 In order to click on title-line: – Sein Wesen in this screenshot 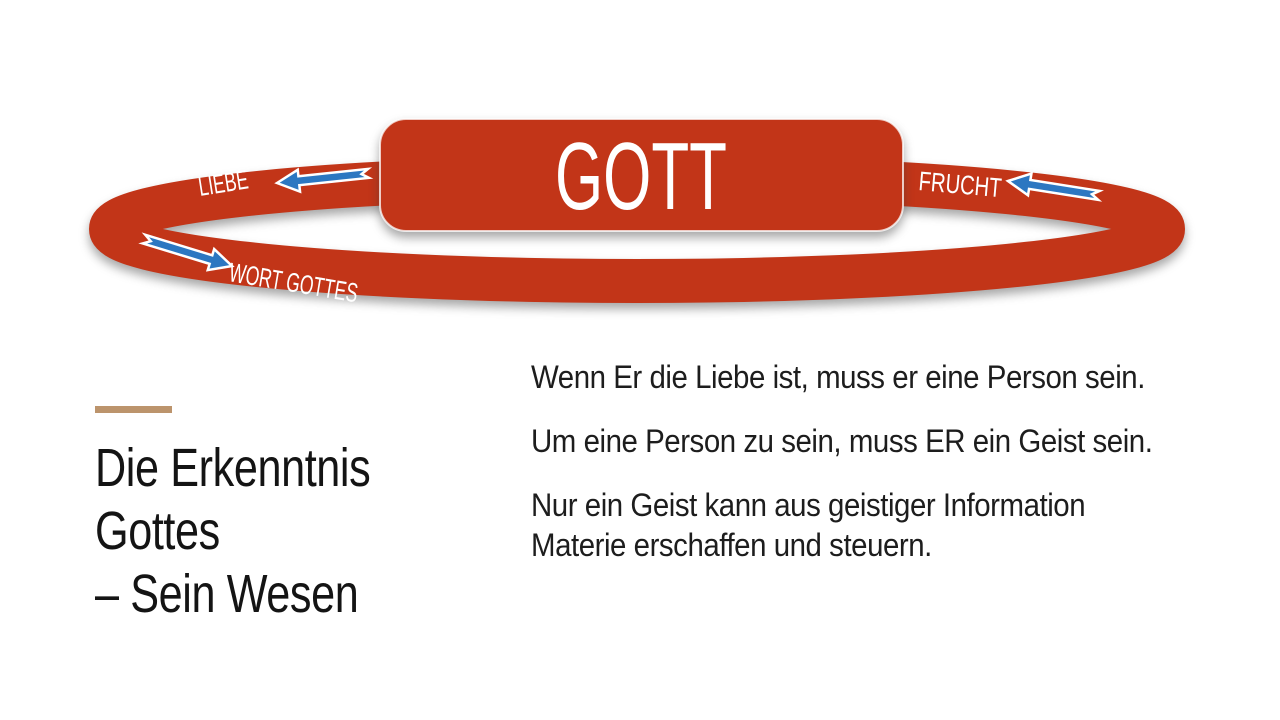, I will do `click(227, 594)`.